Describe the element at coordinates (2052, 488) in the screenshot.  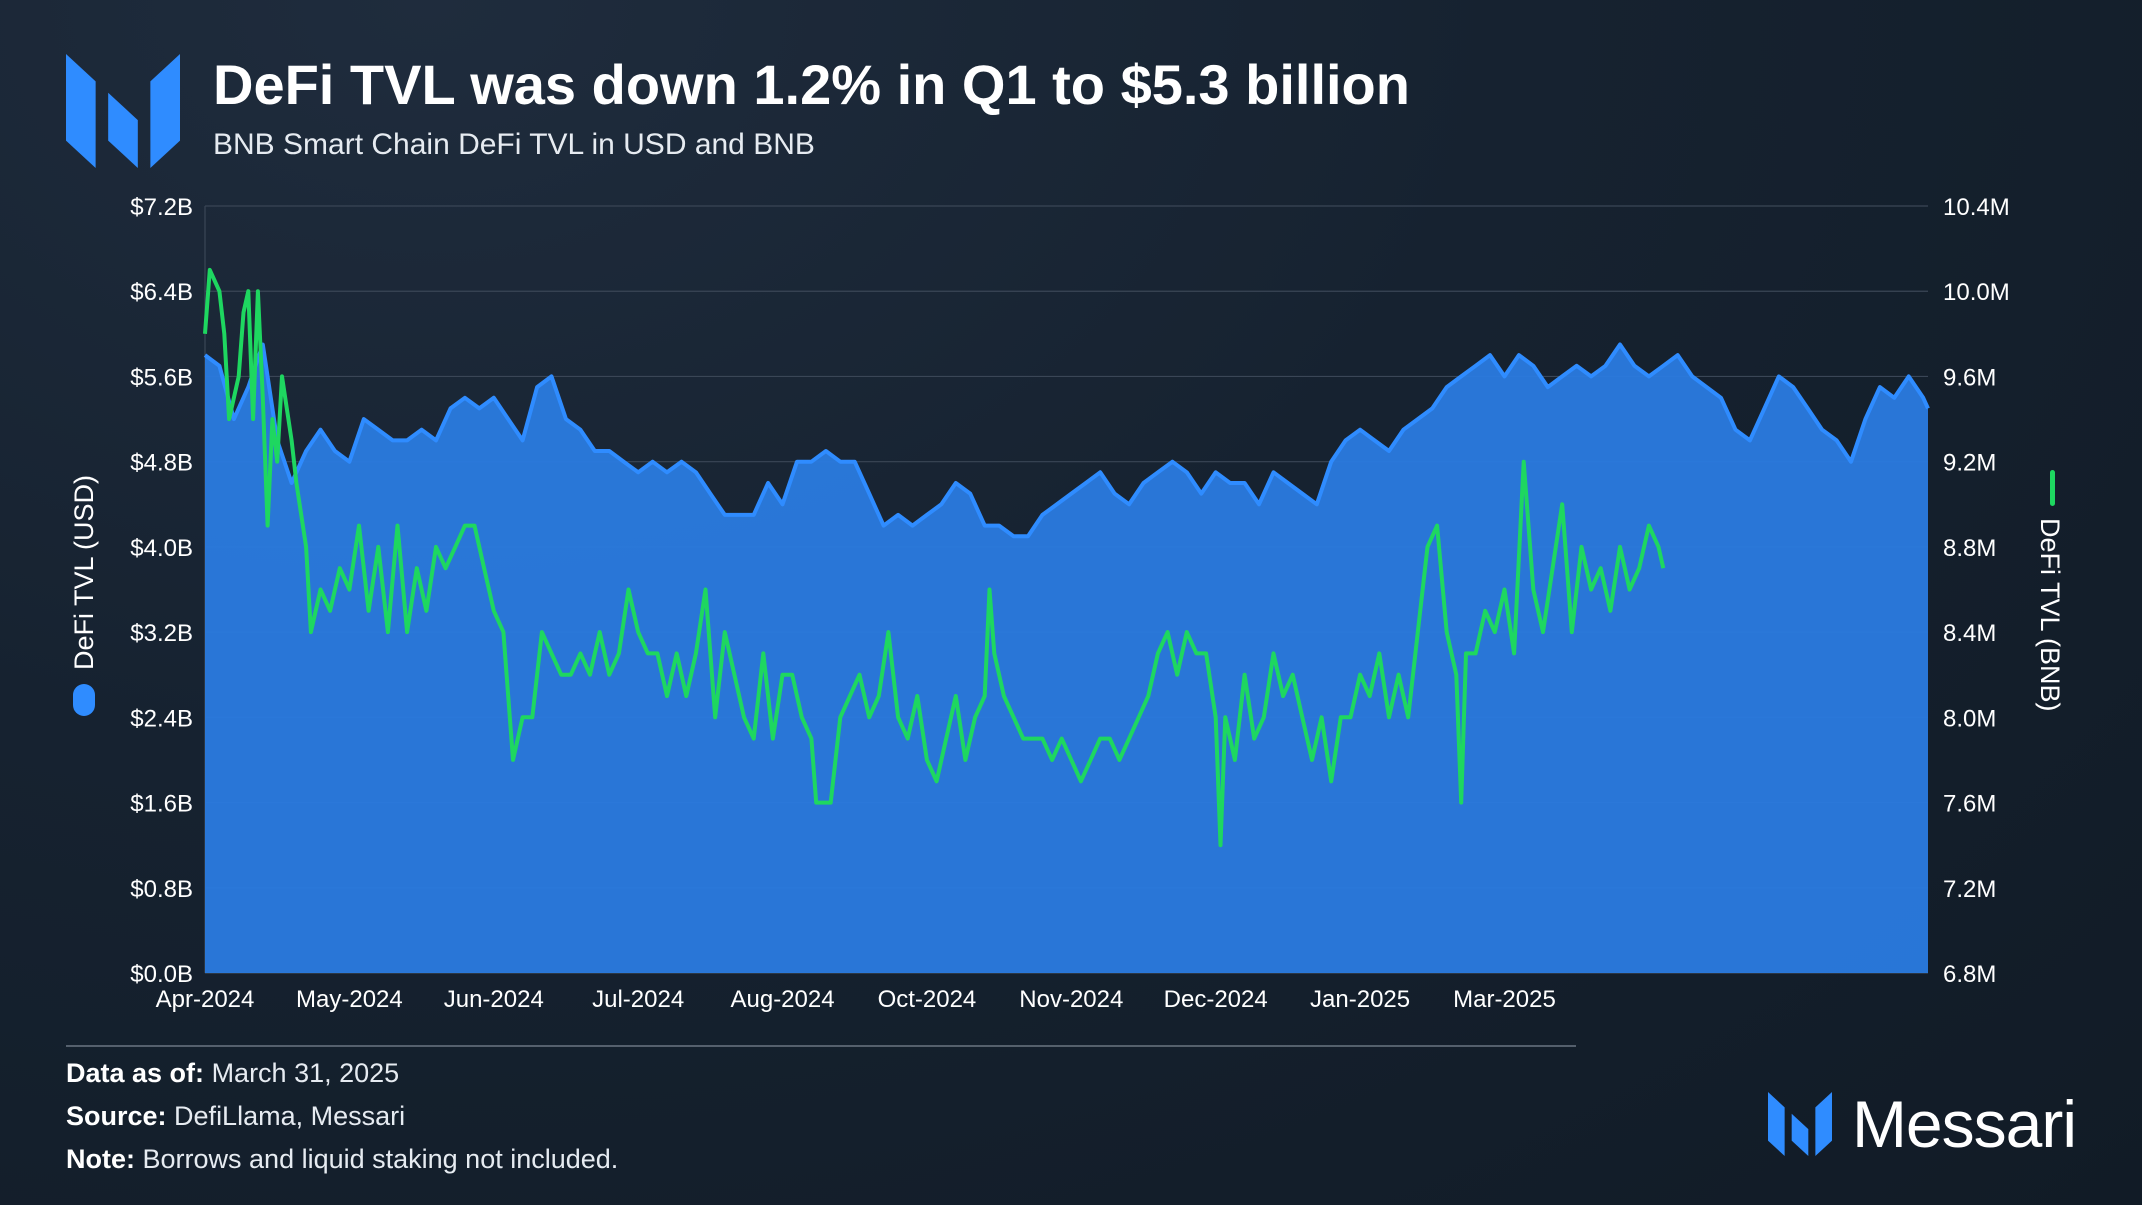
I see `bnb-legend-marker` at that location.